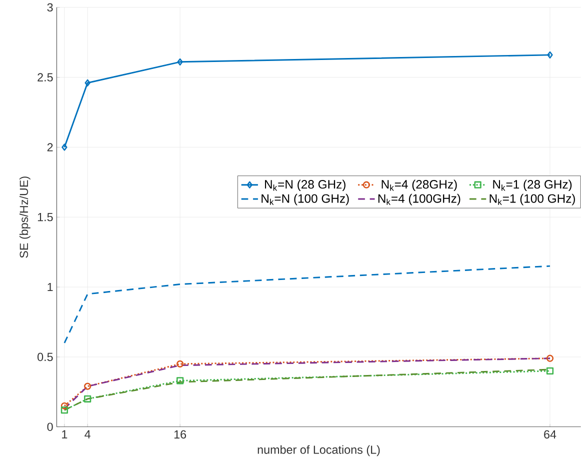 This screenshot has height=459, width=581. I want to click on y-tick-label: 2, so click(50, 147).